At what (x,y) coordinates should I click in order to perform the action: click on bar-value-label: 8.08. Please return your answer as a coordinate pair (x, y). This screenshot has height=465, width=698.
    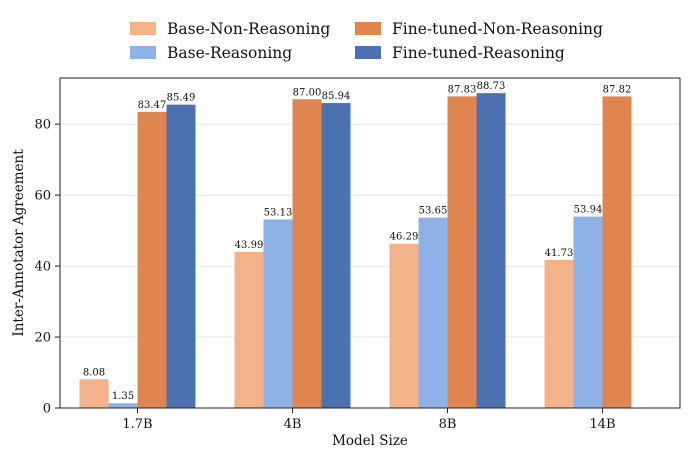
    Looking at the image, I should click on (94, 372).